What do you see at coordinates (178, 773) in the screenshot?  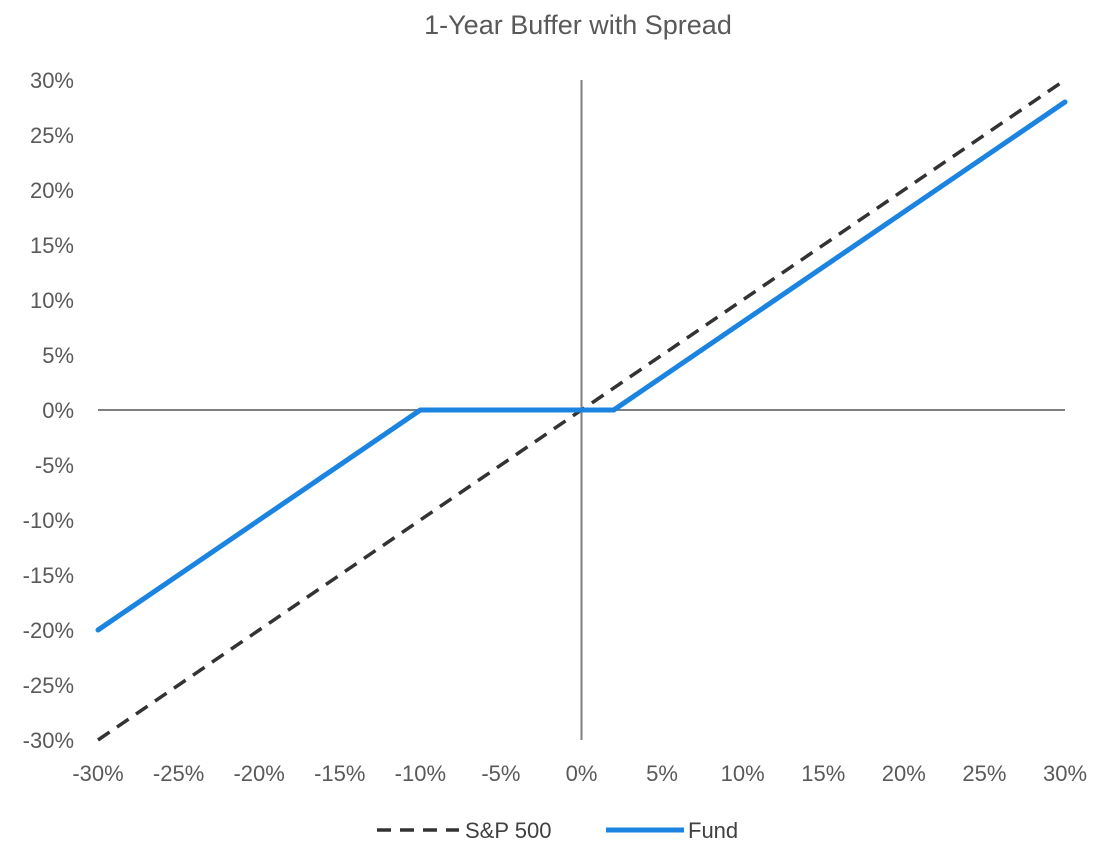 I see `x-tick-label: -25%` at bounding box center [178, 773].